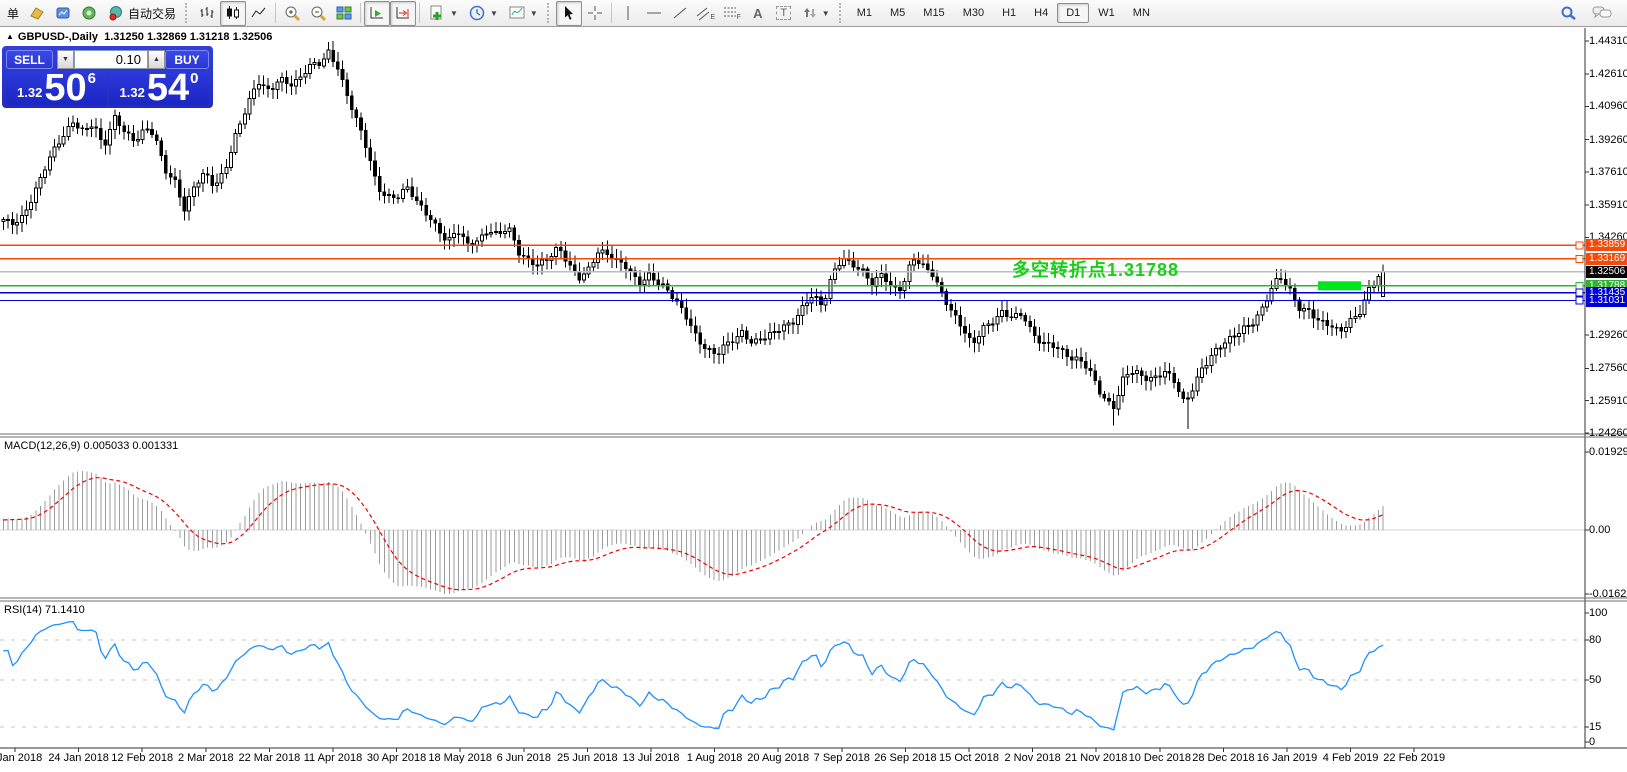 The image size is (1627, 772). I want to click on data-window-icon, so click(63, 13).